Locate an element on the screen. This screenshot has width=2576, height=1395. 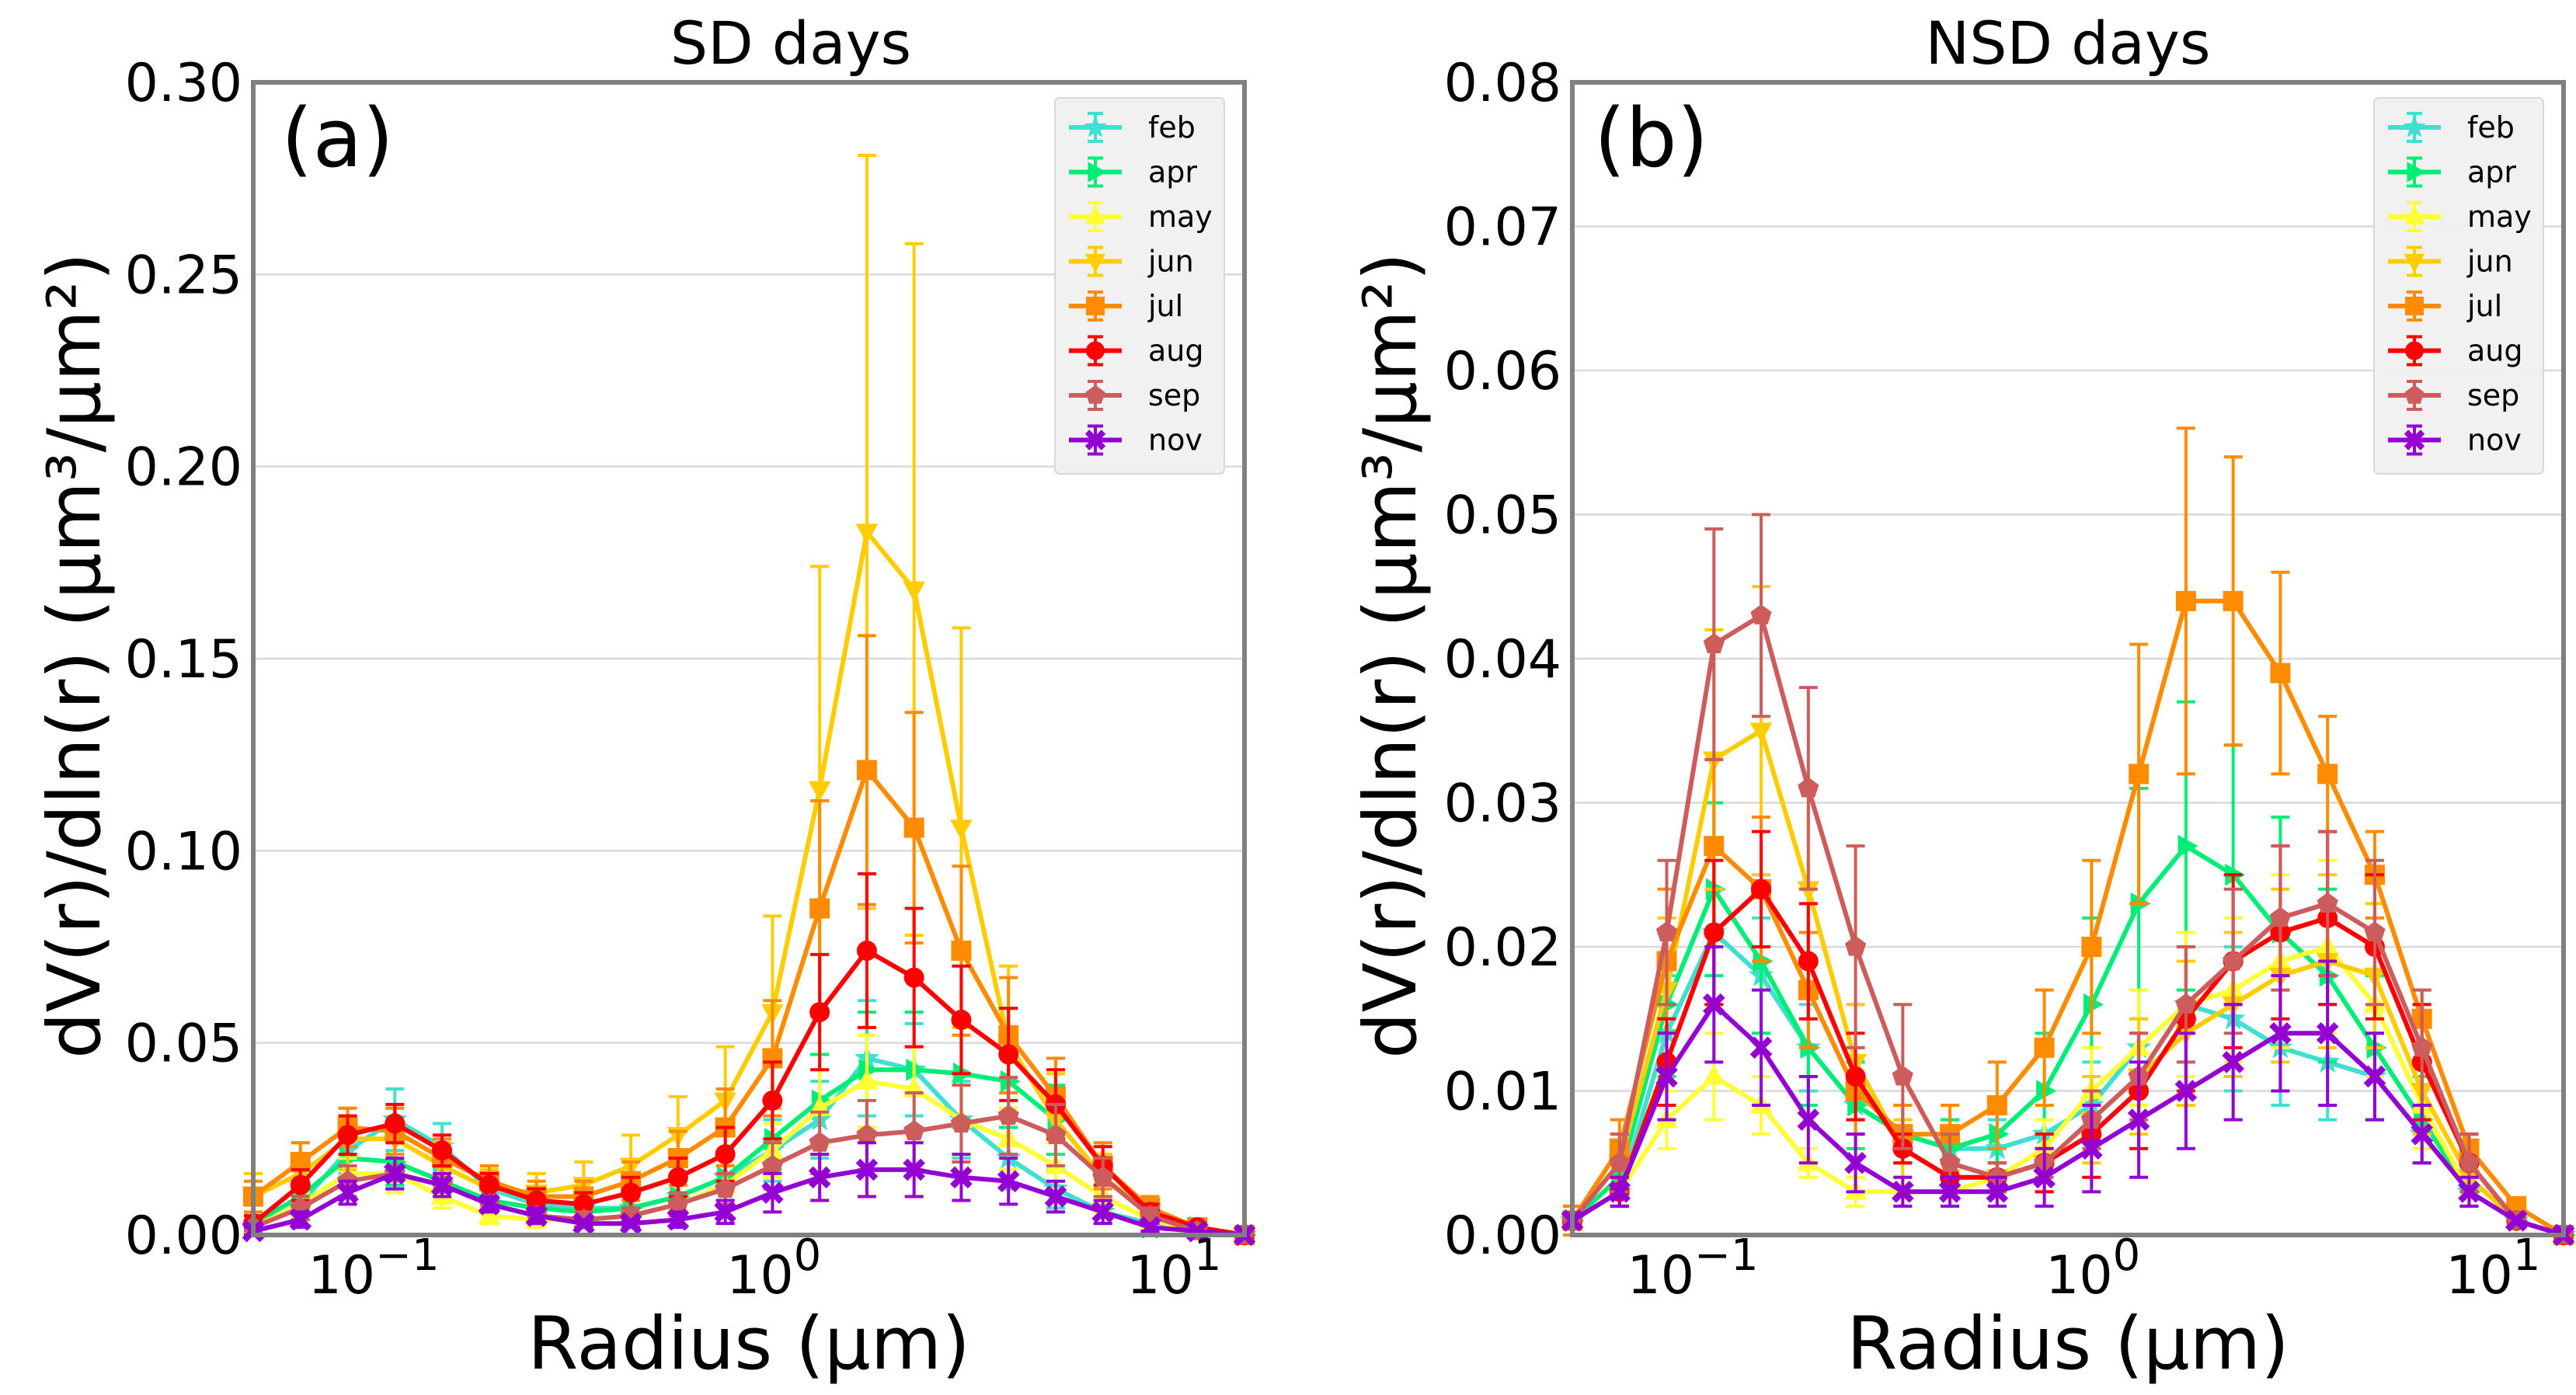
panel-a-series-nov is located at coordinates (749, 1194).